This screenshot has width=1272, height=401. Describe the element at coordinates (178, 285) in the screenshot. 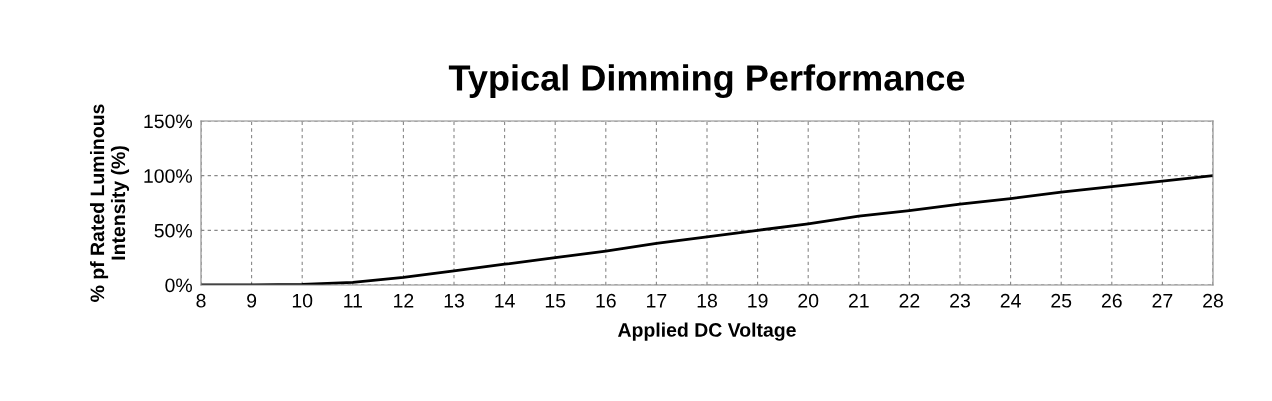

I see `y-tick-label: 0%` at that location.